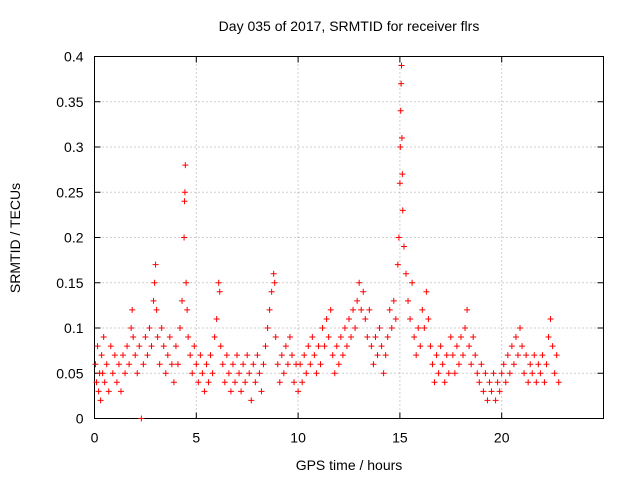 This screenshot has height=480, width=640. What do you see at coordinates (69, 192) in the screenshot?
I see `y-tick-label: 0.25` at bounding box center [69, 192].